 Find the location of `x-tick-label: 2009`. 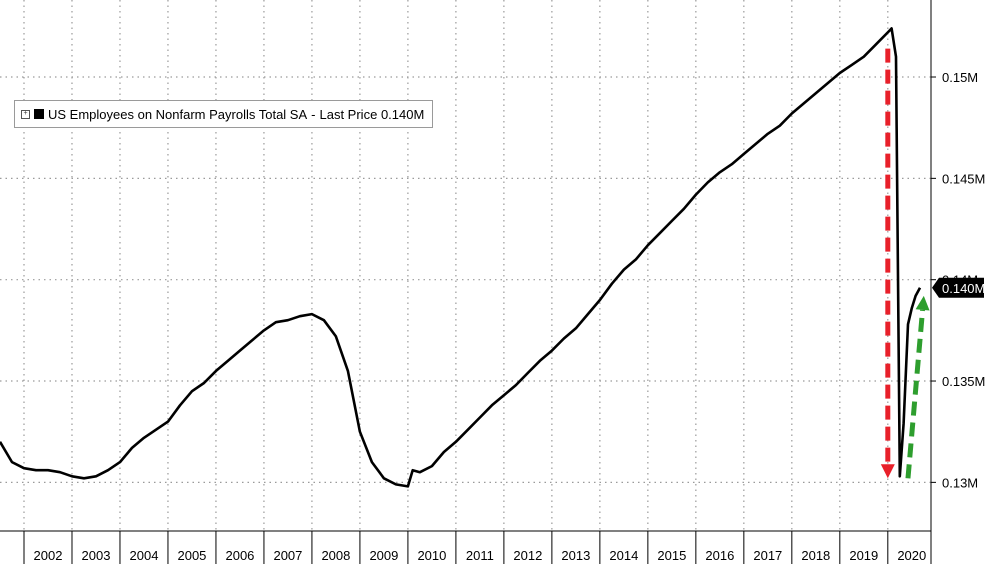

x-tick-label: 2009 is located at coordinates (383, 555).